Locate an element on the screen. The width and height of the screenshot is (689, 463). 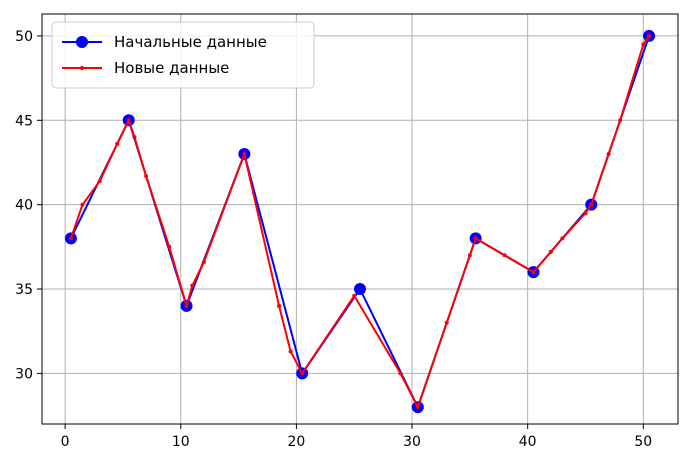
x-tick-label: 40 is located at coordinates (528, 442).